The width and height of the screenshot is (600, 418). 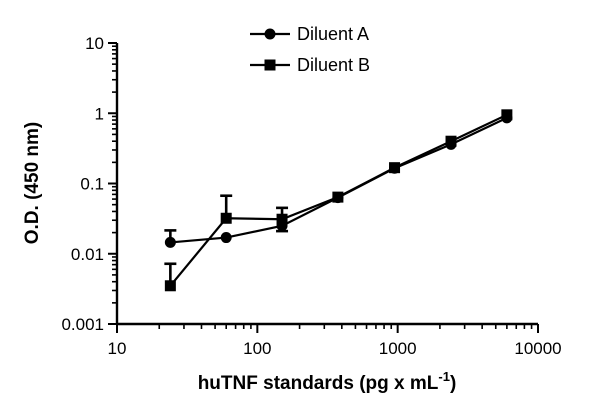 I want to click on y-tick-label: 10, so click(x=94, y=43).